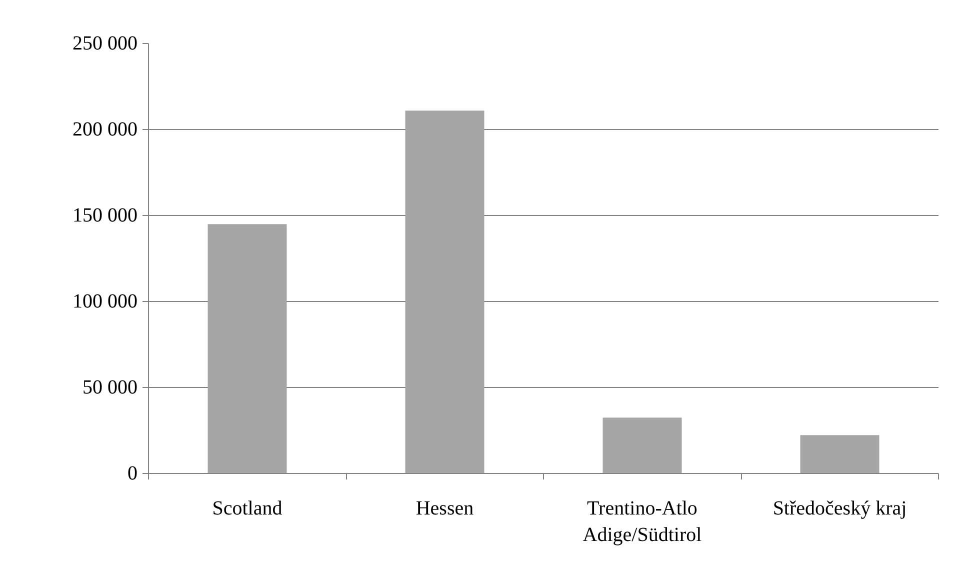 Image resolution: width=957 pixels, height=579 pixels. I want to click on x-tick-label: Scotland, so click(247, 509).